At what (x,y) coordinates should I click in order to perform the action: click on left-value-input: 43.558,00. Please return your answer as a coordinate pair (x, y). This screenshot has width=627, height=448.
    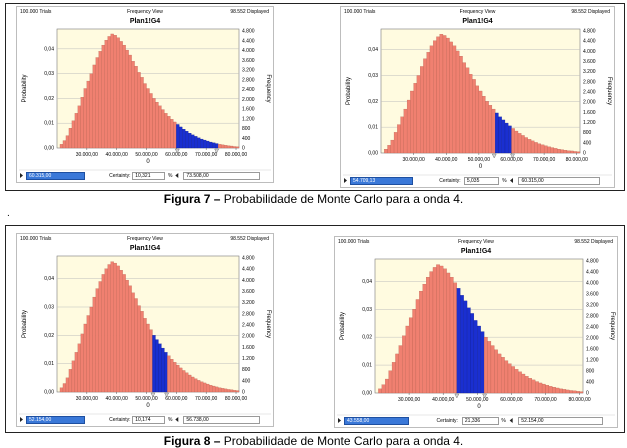
    Looking at the image, I should click on (376, 421).